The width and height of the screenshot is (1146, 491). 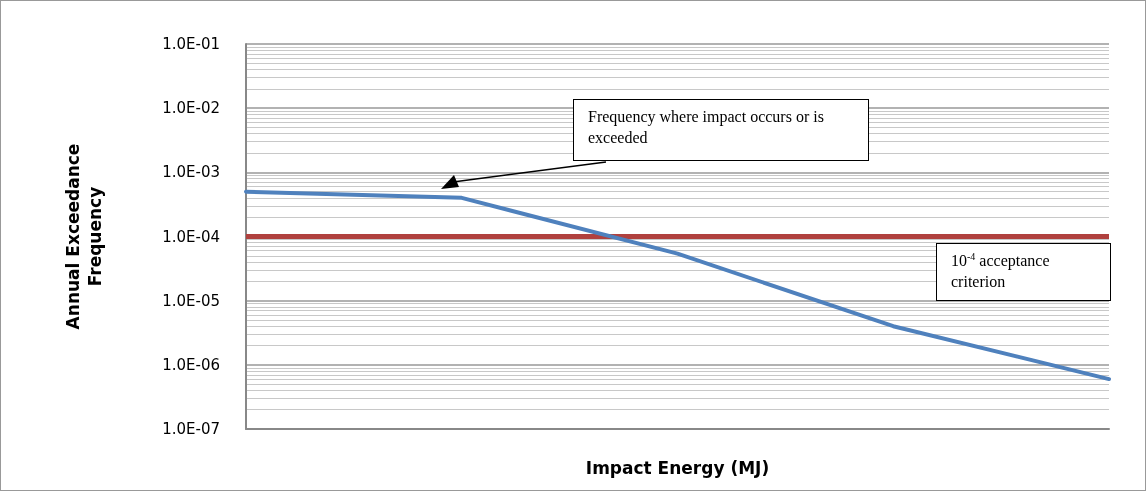 I want to click on y-tick-label: 1.0E-04, so click(x=191, y=236).